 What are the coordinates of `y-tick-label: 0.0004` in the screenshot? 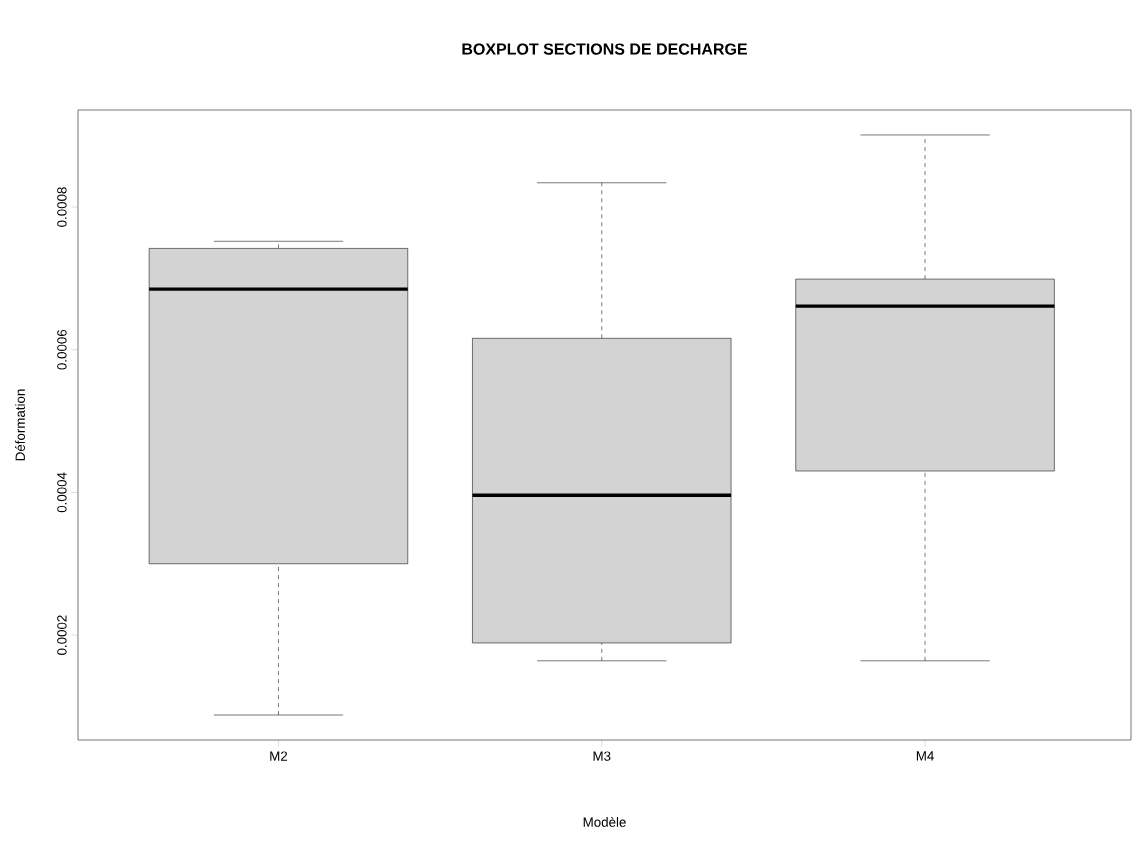 It's located at (62, 492).